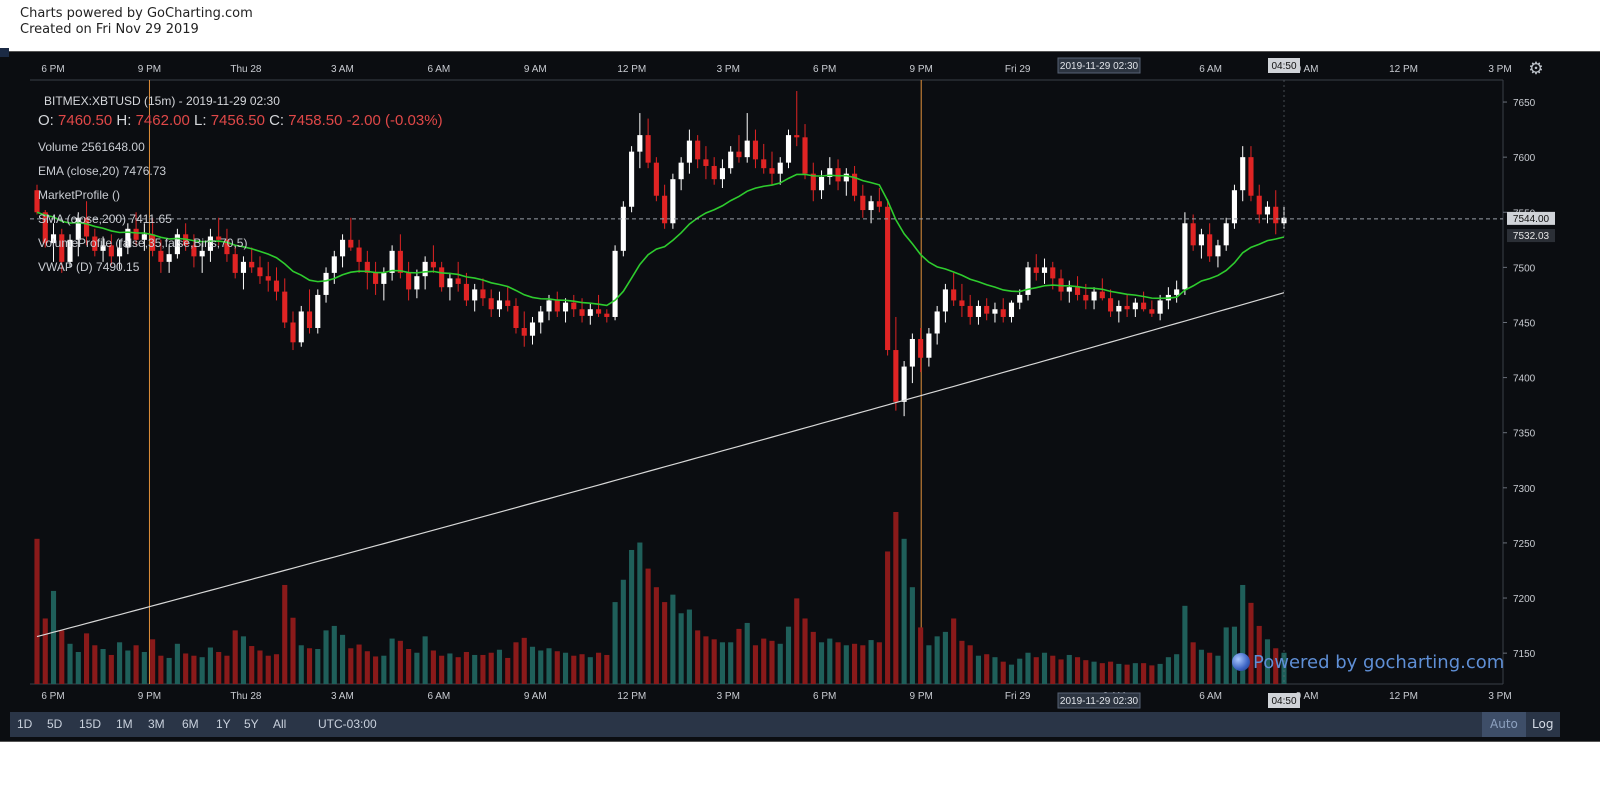  I want to click on range-15d-button: 15D, so click(90, 724).